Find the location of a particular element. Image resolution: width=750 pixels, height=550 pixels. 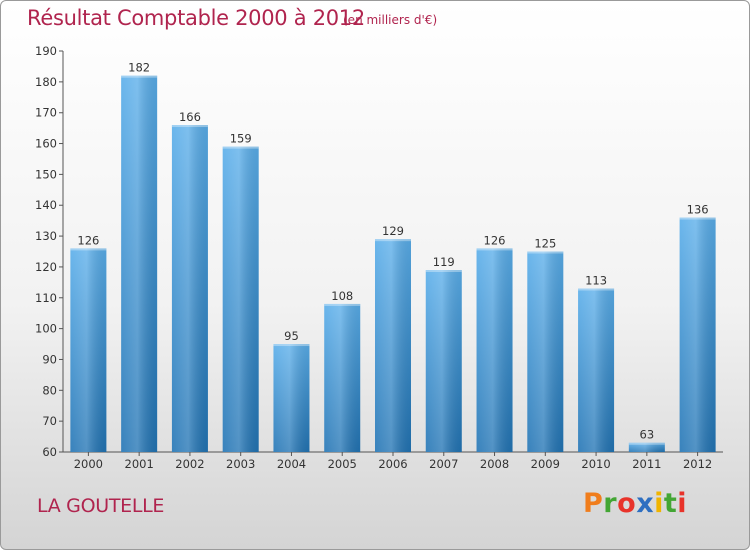

value-label: 166 is located at coordinates (190, 117).